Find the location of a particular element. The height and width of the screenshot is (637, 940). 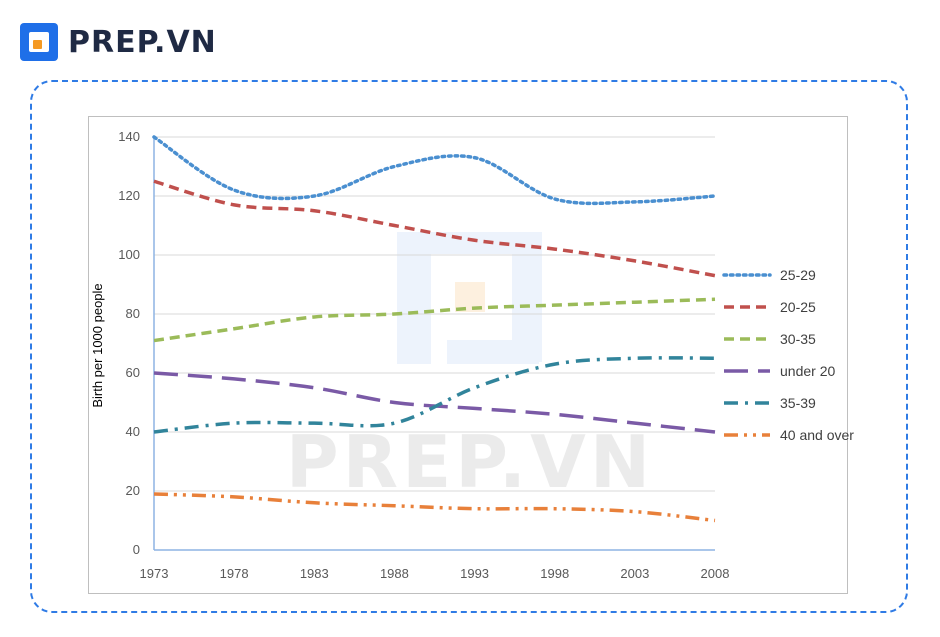

y-axis-label: Birth per 1000 people is located at coordinates (97, 345).